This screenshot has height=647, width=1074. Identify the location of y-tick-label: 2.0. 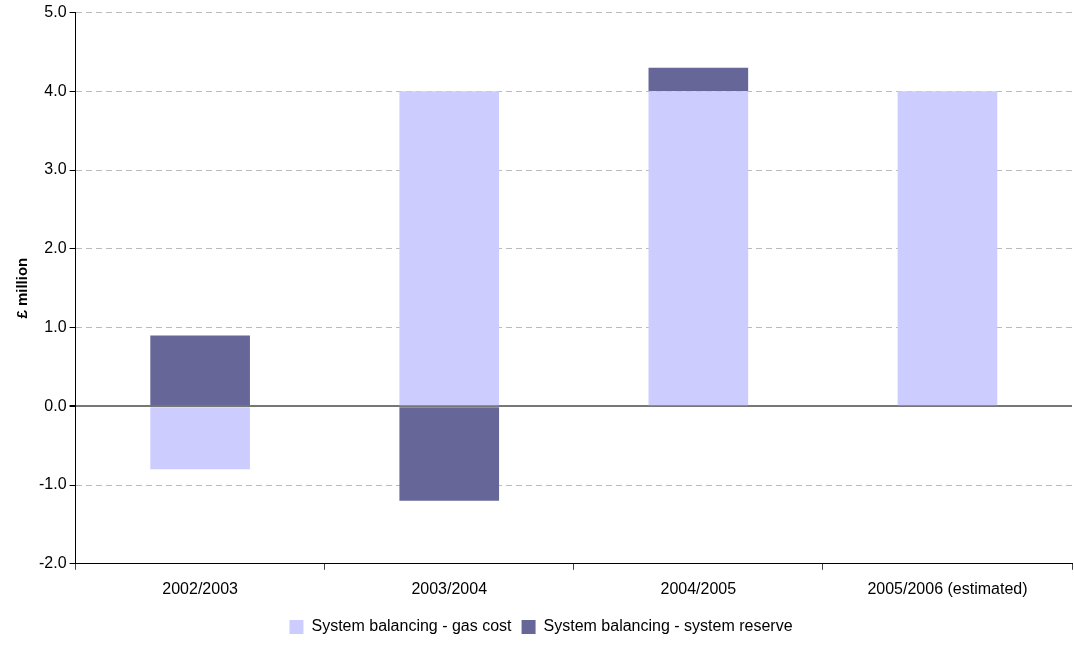
(55, 248).